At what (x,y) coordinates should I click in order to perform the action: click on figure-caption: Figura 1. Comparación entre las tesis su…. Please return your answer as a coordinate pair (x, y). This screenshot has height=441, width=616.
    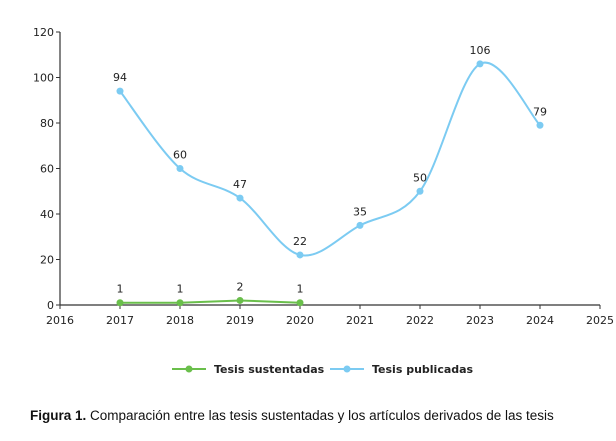
    Looking at the image, I should click on (292, 415).